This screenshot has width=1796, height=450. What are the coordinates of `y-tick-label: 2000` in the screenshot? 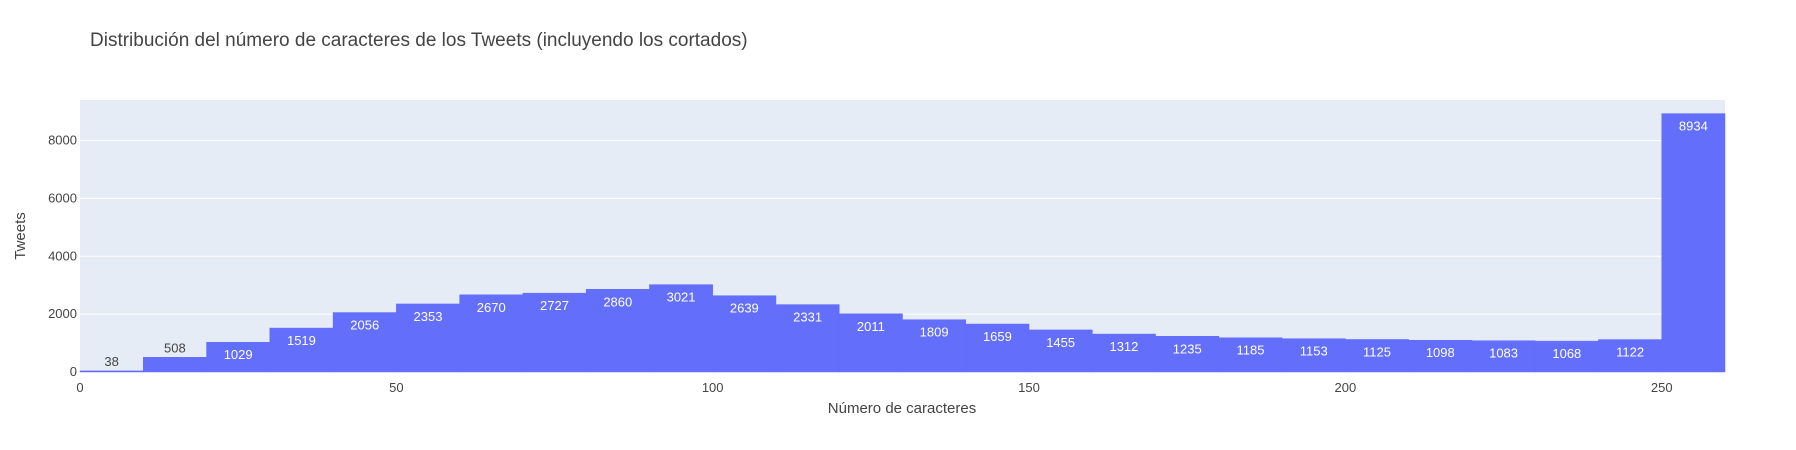 It's located at (62, 313).